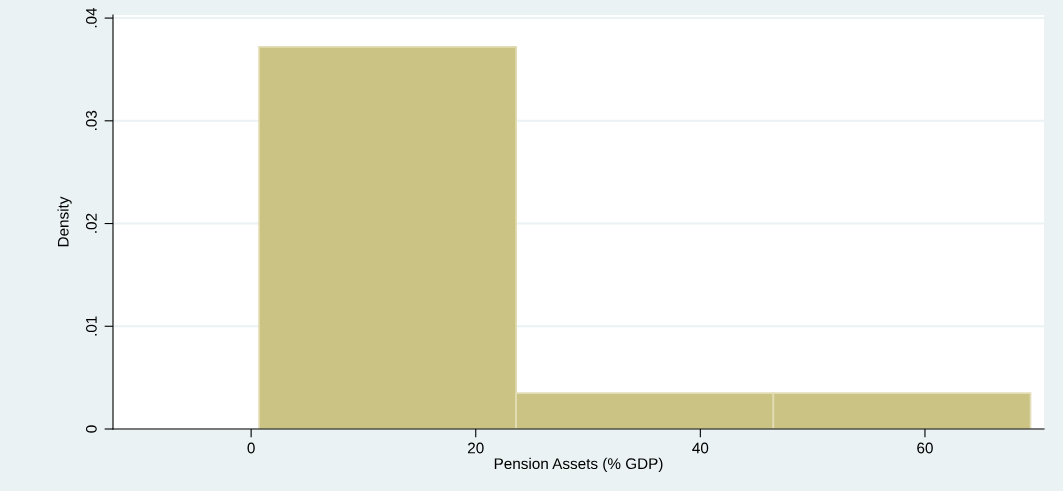 The width and height of the screenshot is (1063, 491). Describe the element at coordinates (91, 429) in the screenshot. I see `y-tick-label: 0` at that location.